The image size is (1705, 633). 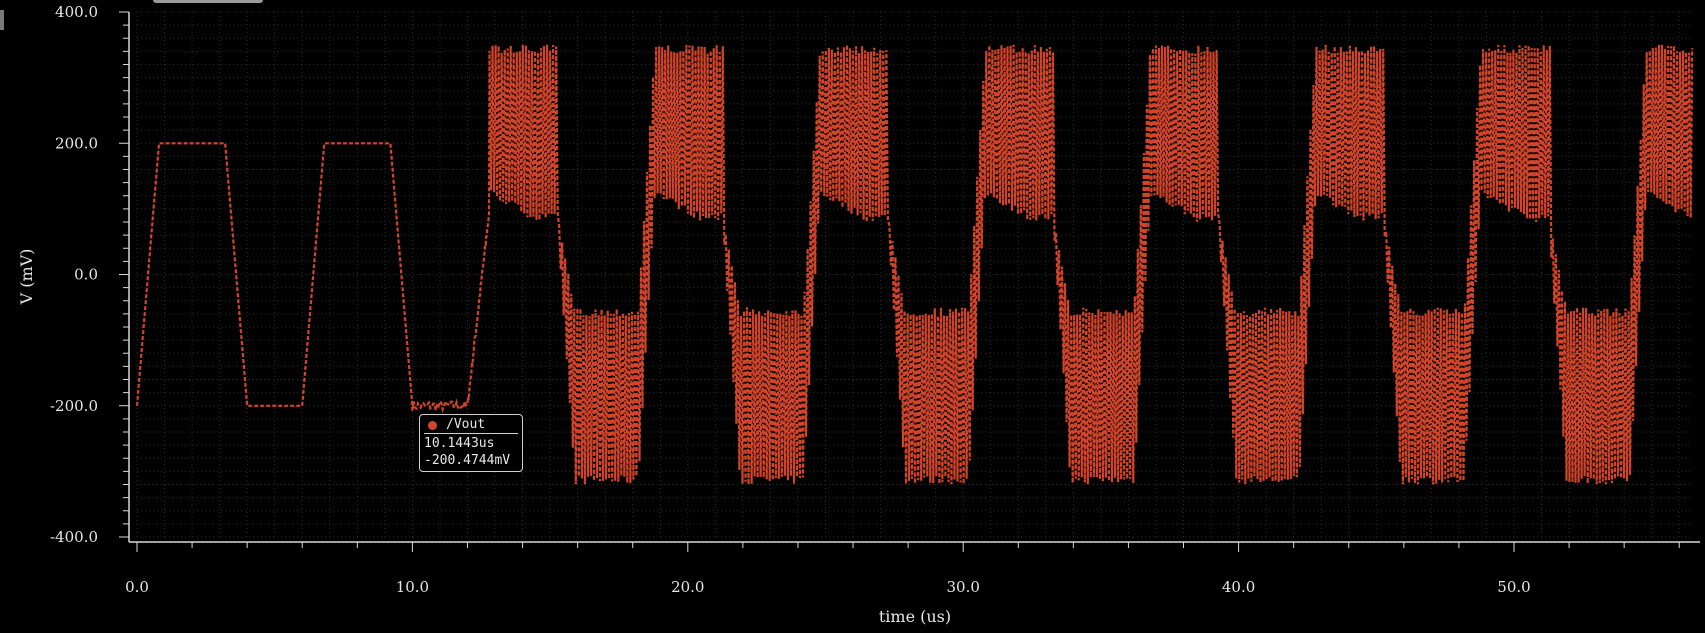 What do you see at coordinates (466, 424) in the screenshot?
I see `marker-trace-name: /Vout` at bounding box center [466, 424].